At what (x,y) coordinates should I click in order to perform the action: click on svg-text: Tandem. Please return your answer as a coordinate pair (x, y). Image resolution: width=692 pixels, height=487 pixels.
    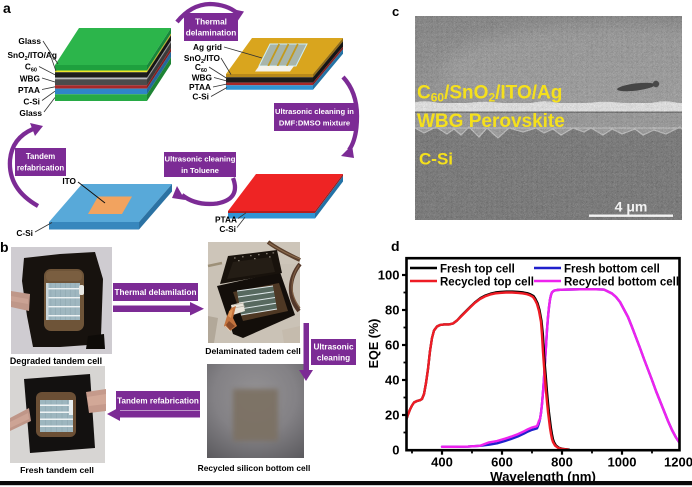
    Looking at the image, I should click on (40, 156).